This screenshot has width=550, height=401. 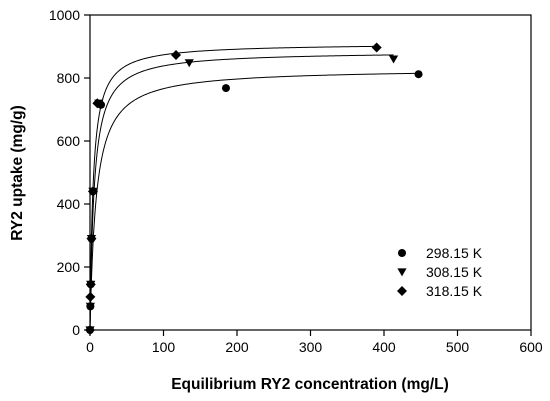 I want to click on x-tick-label: 600, so click(x=531, y=347).